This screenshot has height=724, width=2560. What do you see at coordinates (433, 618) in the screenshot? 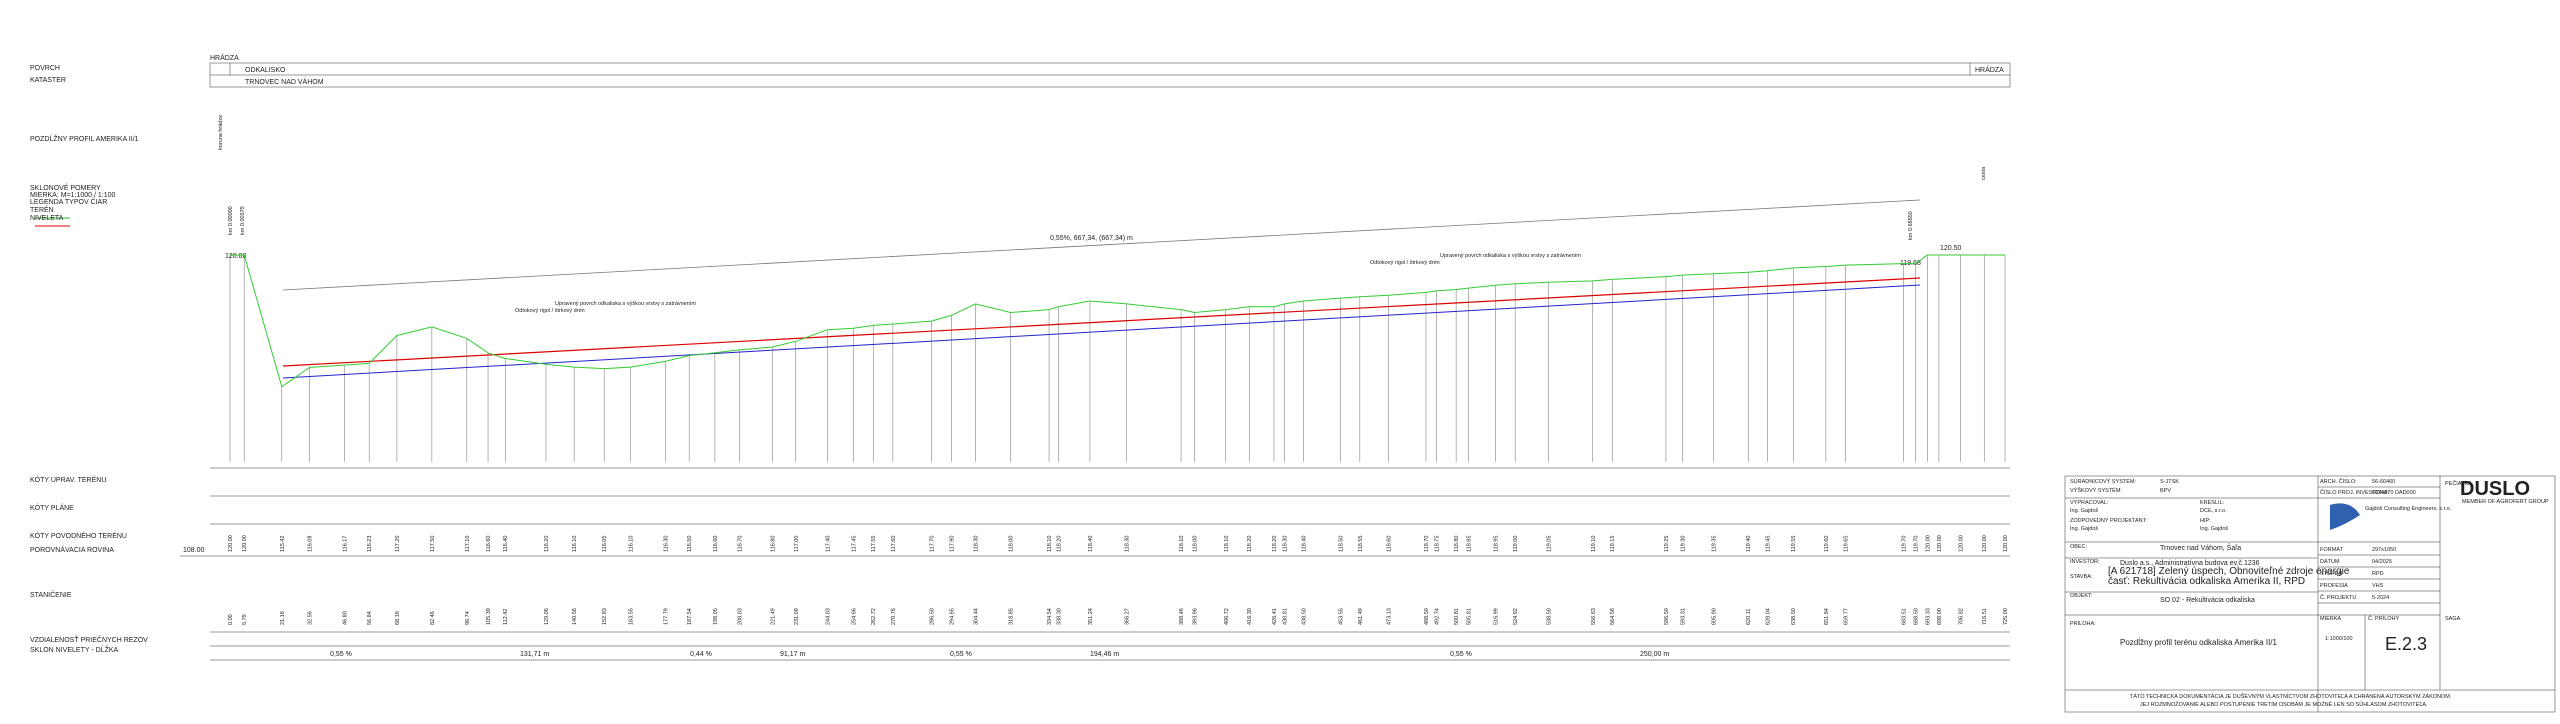
I see `station-label: 82.46` at bounding box center [433, 618].